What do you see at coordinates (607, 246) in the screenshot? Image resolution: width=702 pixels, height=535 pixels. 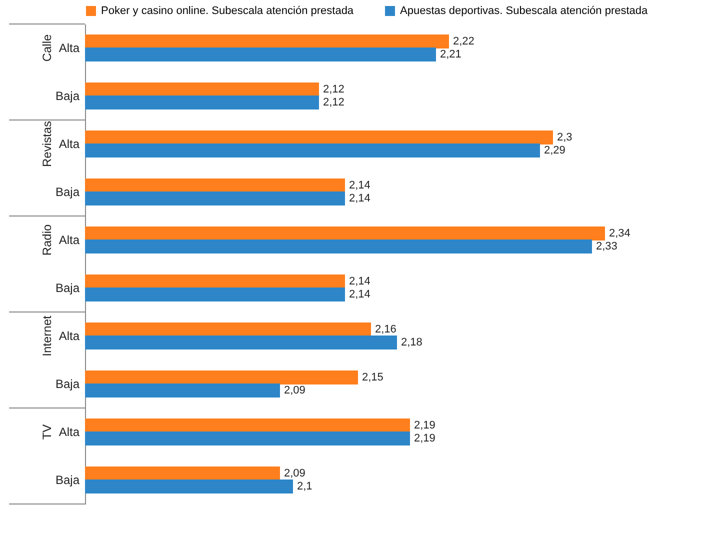 I see `data-label: 2,33` at bounding box center [607, 246].